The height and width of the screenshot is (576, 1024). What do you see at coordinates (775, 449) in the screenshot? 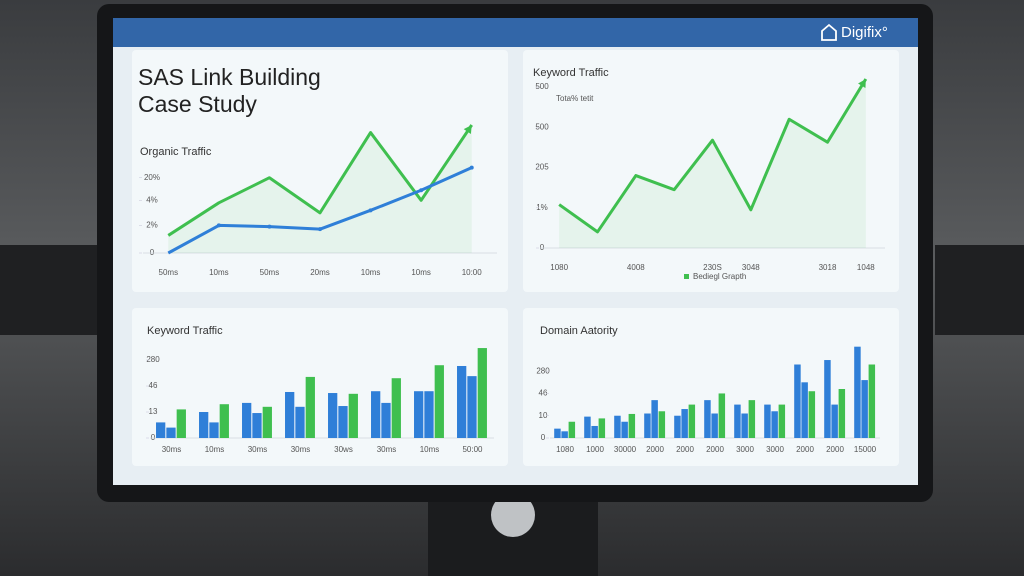
I see `x-tick-label: 3000` at bounding box center [775, 449].